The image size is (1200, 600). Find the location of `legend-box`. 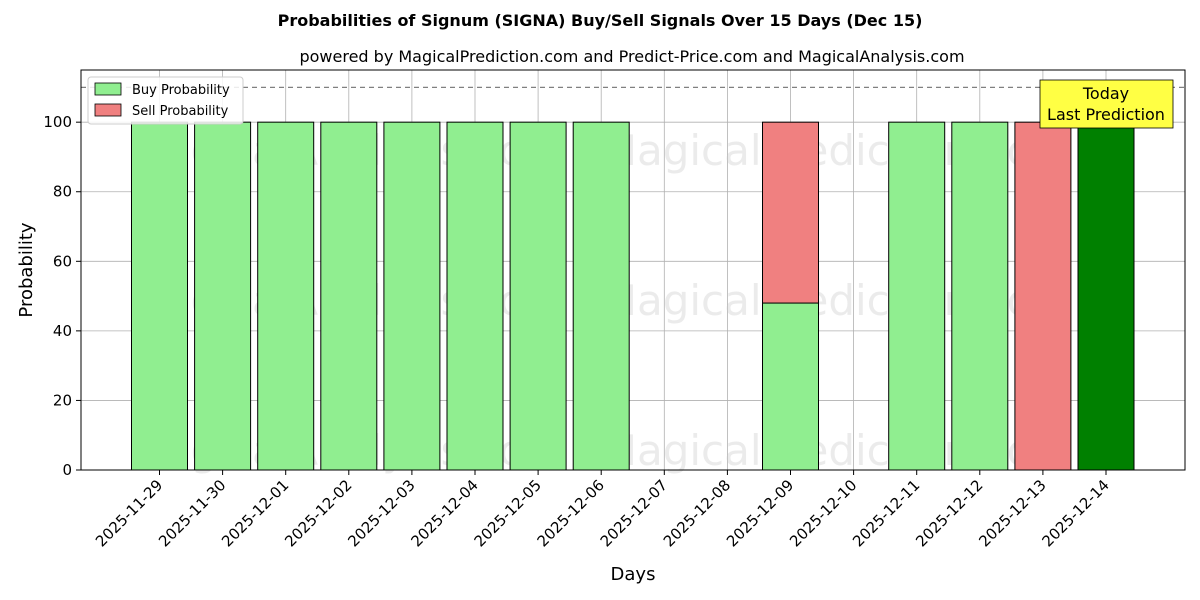

legend-box is located at coordinates (165, 100).